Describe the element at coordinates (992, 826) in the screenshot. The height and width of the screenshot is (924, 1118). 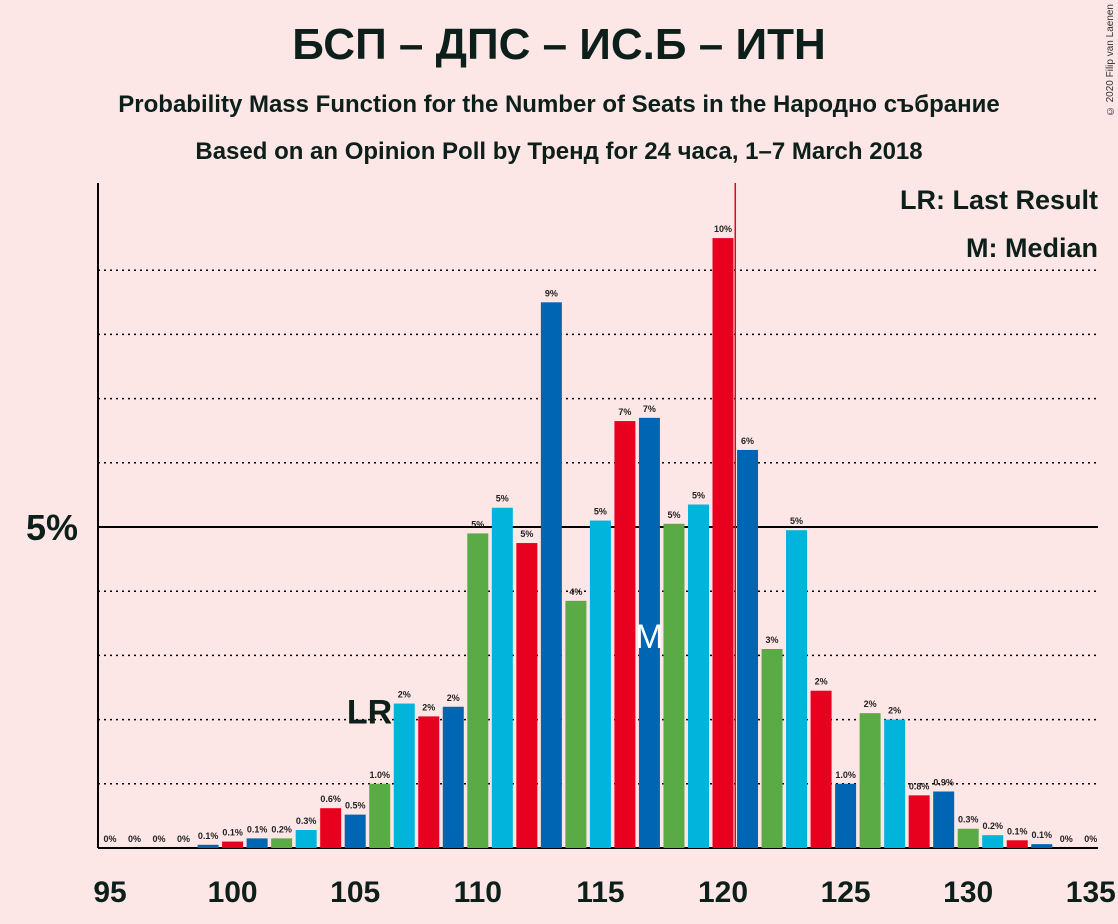
I see `data-label-131: 0.2%` at that location.